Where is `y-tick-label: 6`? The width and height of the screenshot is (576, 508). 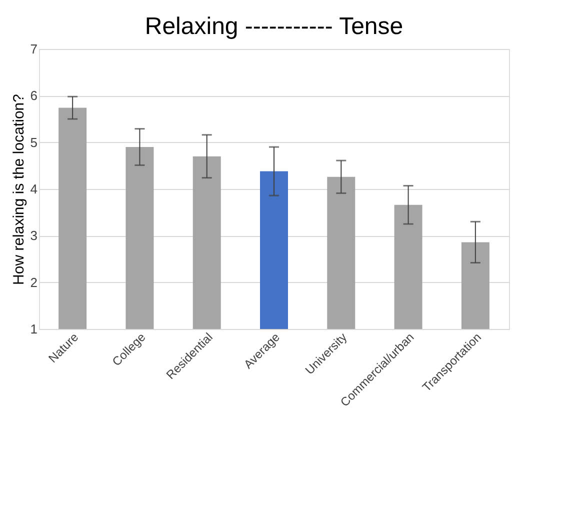 y-tick-label: 6 is located at coordinates (34, 96).